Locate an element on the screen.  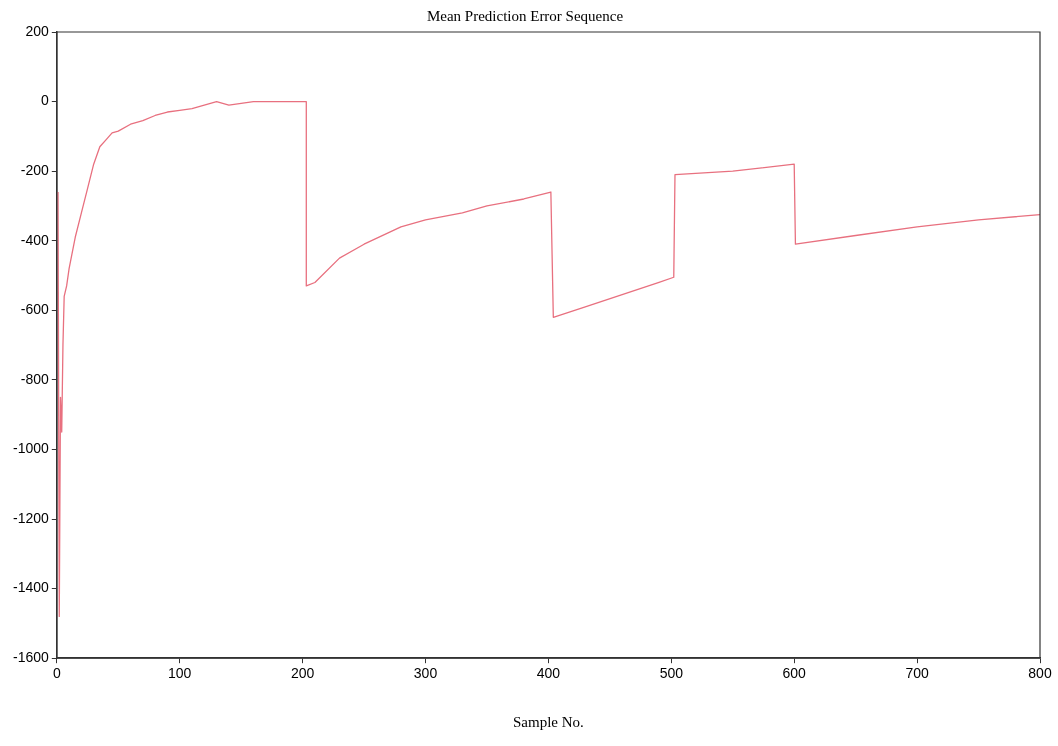
y-tick-label: -1400 is located at coordinates (31, 587).